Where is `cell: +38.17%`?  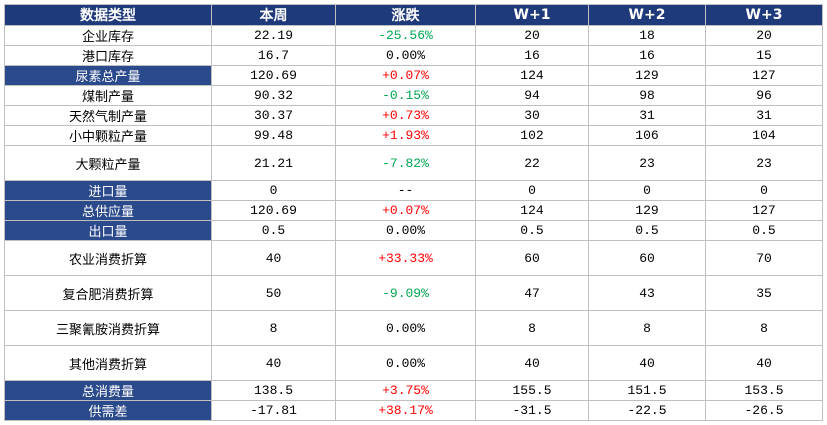 cell: +38.17% is located at coordinates (405, 410).